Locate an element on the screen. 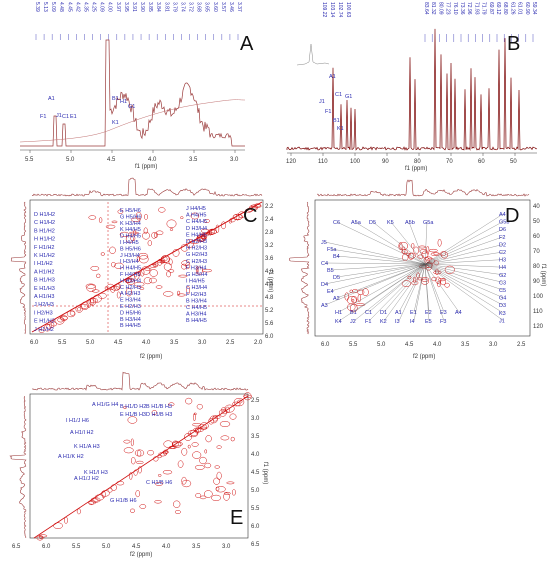 This screenshot has height=564, width=550. annotation: A1 is located at coordinates (398, 313).